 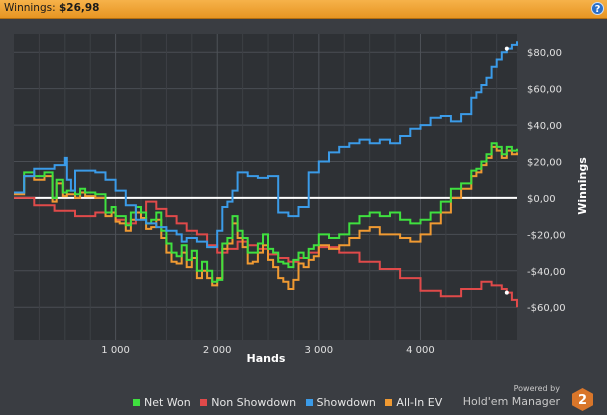 I want to click on winnings-summary: Winnings: $26,98, so click(x=52, y=8).